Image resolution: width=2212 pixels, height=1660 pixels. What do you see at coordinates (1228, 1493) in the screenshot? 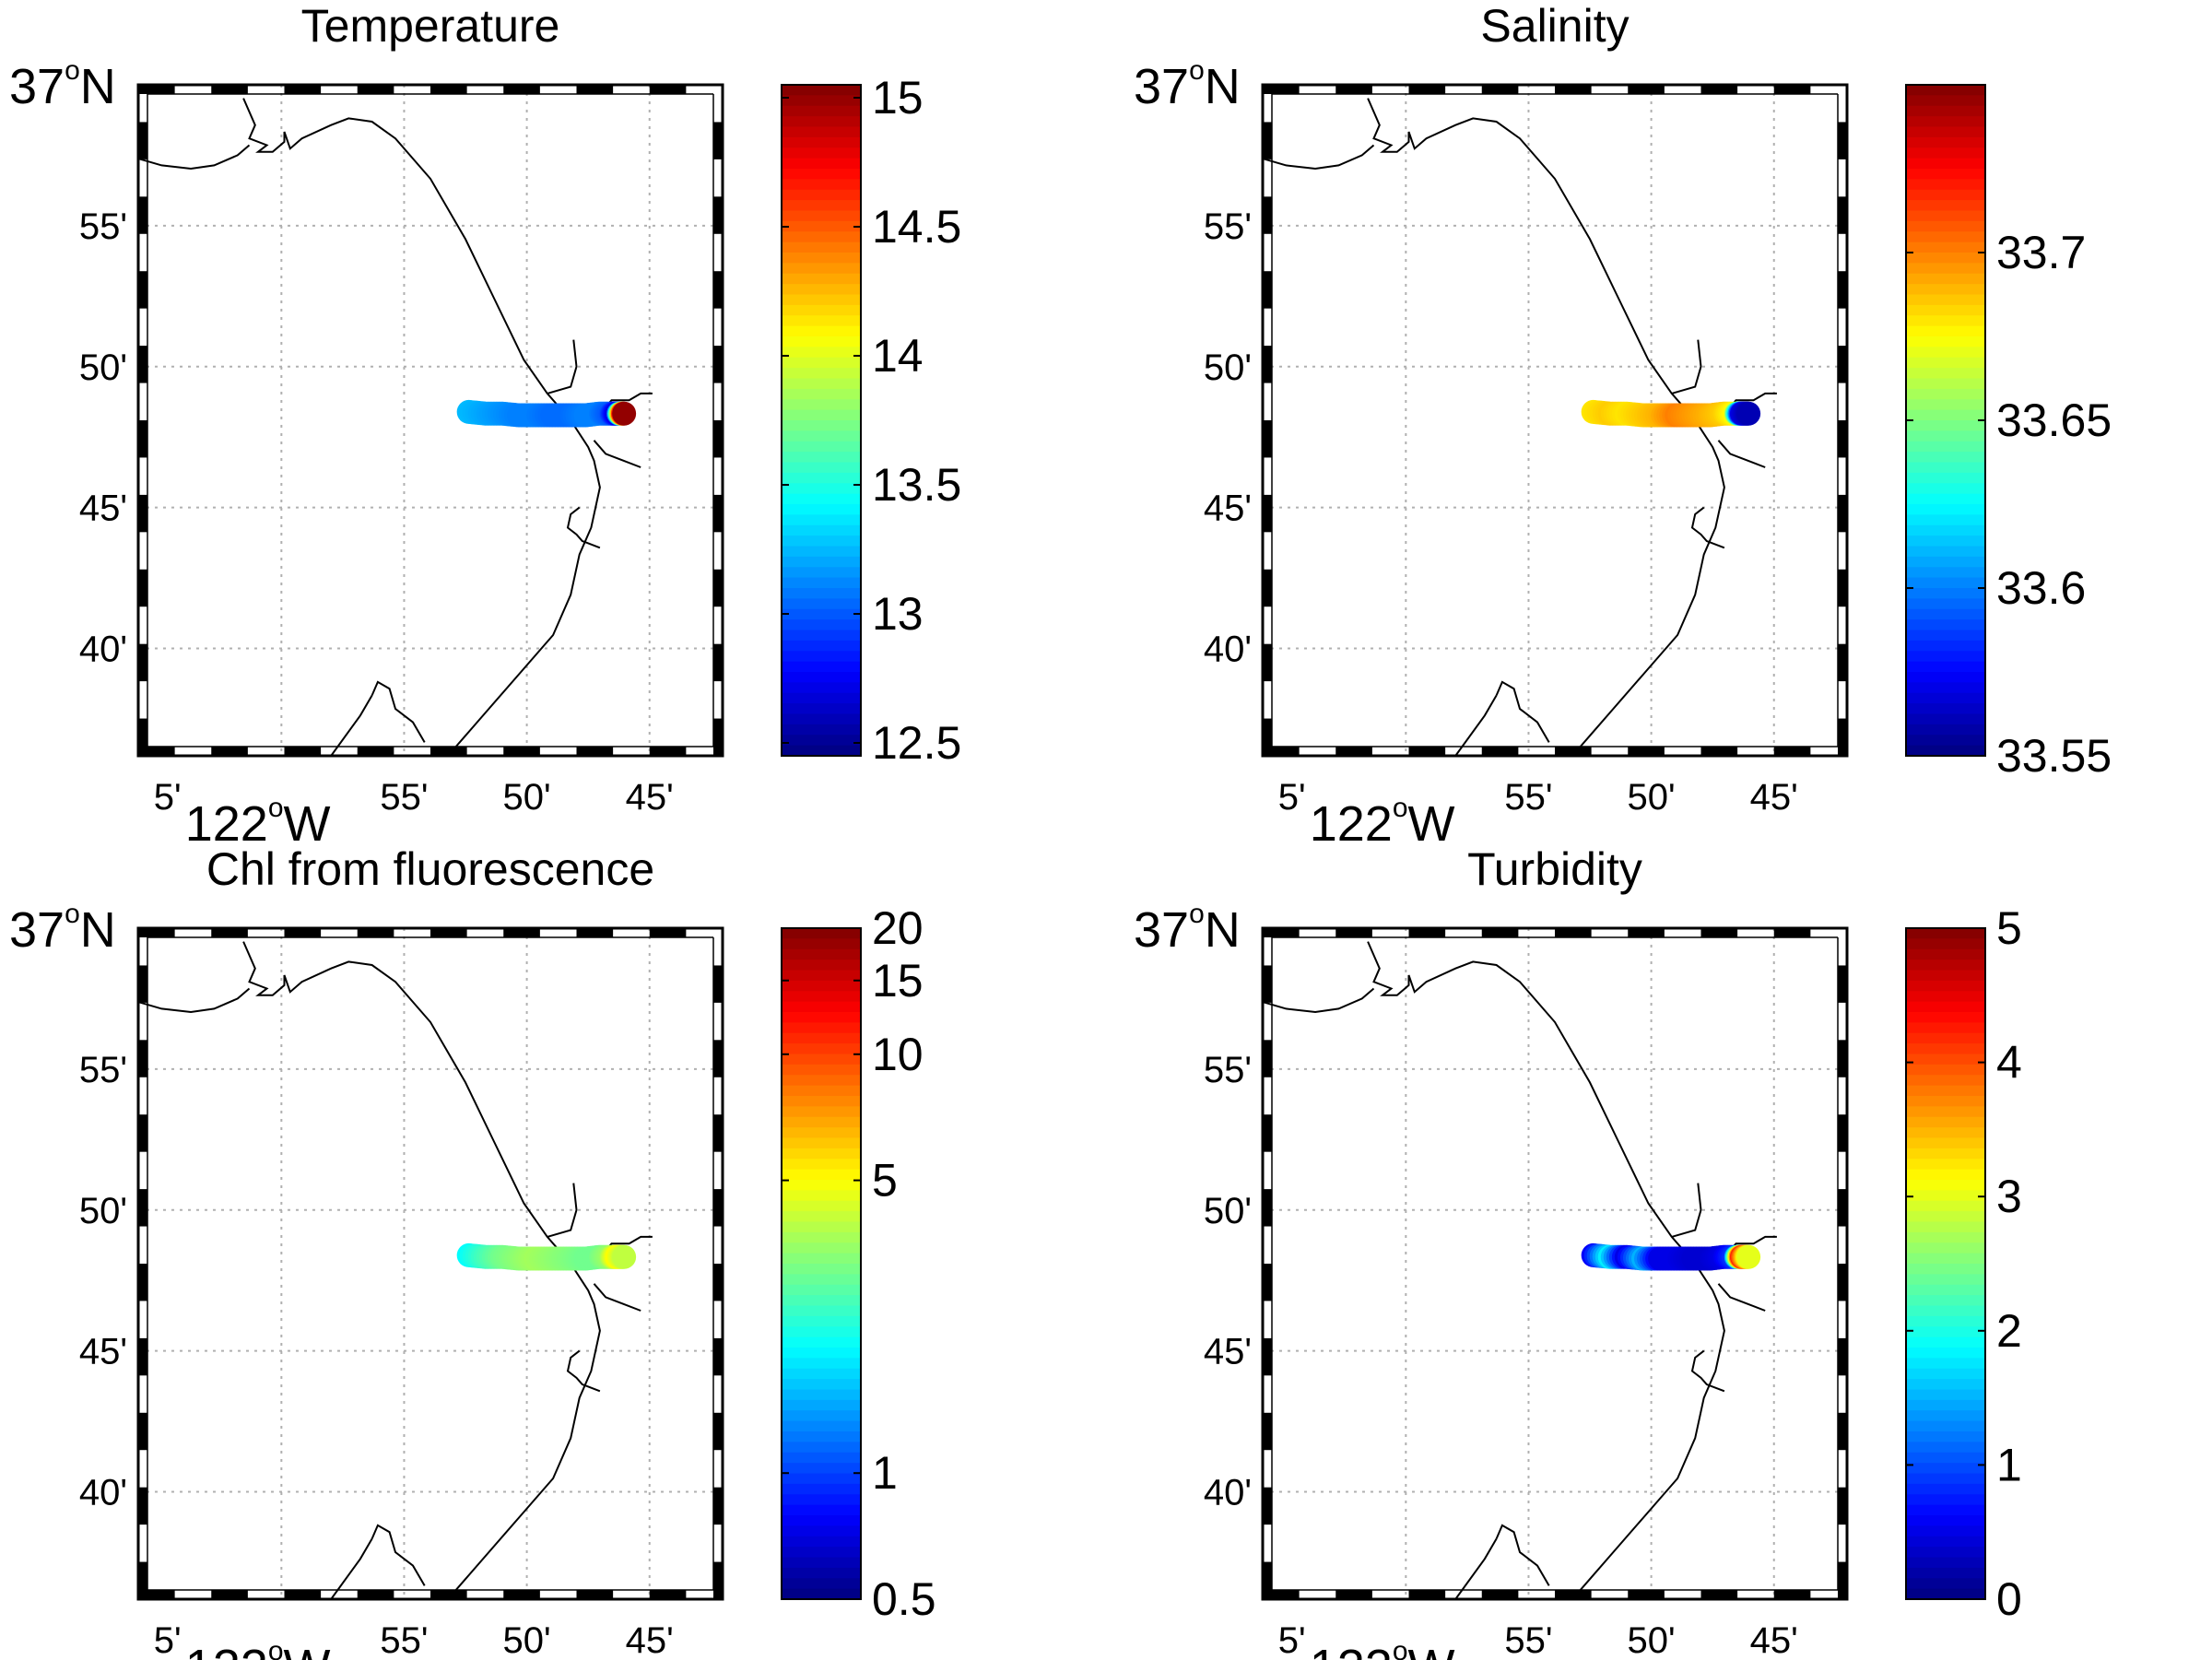
I see `y-tick-label: 40'` at bounding box center [1228, 1493].